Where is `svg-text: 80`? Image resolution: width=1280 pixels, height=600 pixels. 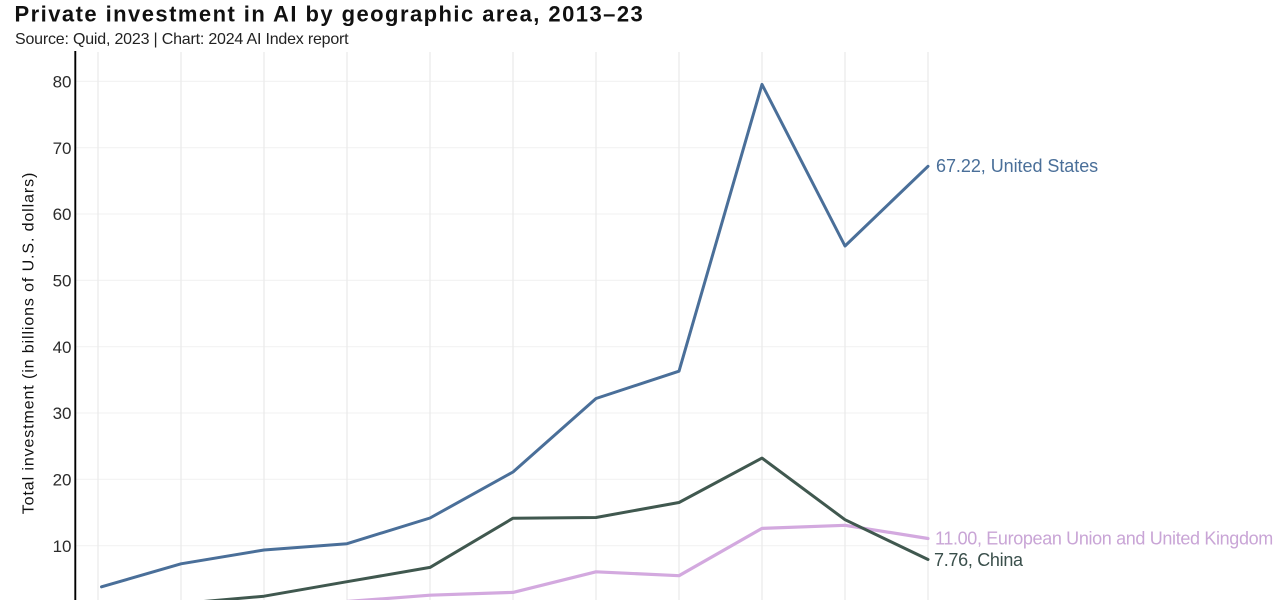 svg-text: 80 is located at coordinates (62, 82).